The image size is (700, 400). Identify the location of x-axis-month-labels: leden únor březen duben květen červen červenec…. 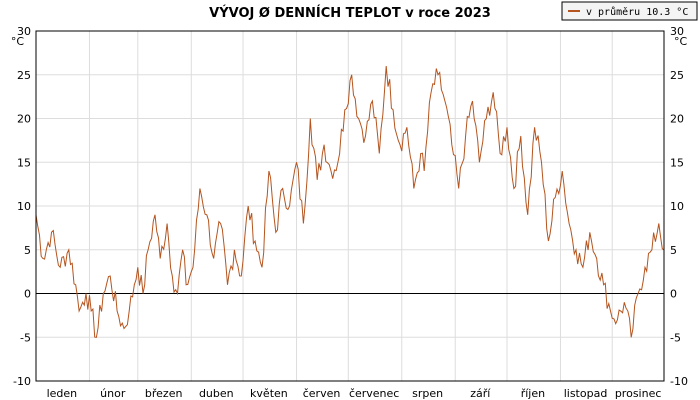
(354, 393).